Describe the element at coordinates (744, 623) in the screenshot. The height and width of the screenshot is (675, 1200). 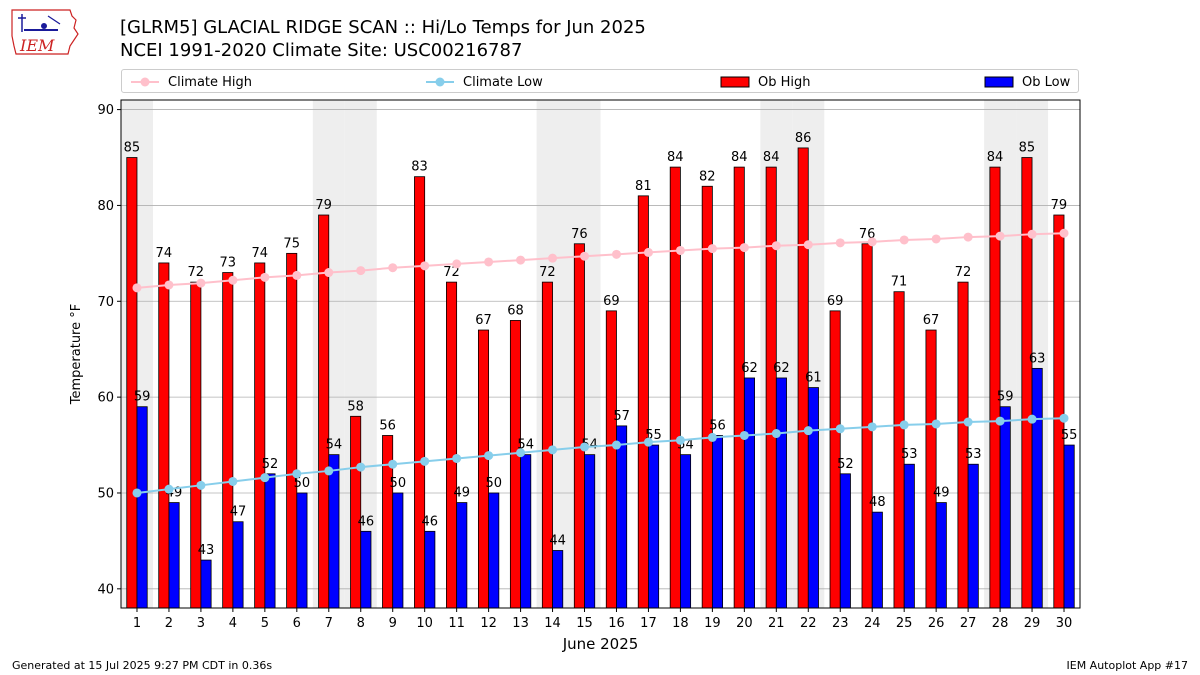
I see `x-tick-label-20: 20` at that location.